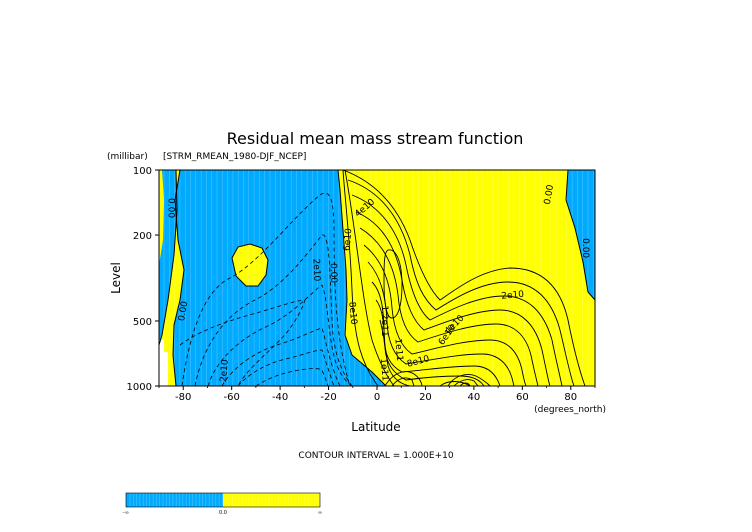  Describe the element at coordinates (348, 240) in the screenshot. I see `contour-label: 6e10` at that location.